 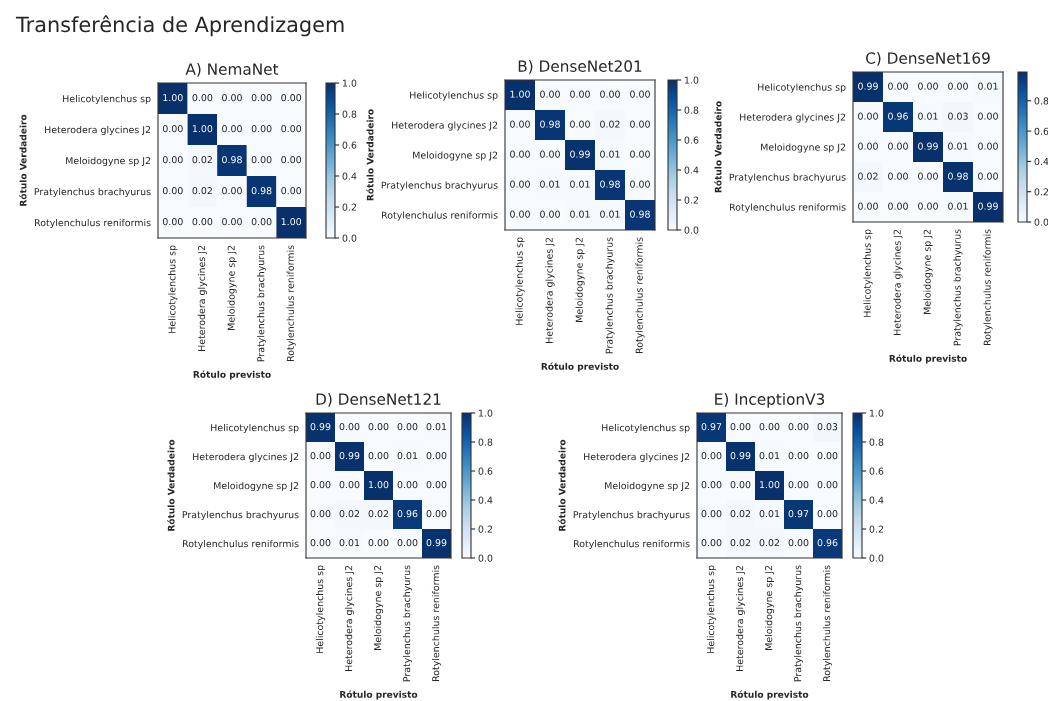 I want to click on chart-title: A) NemaNet, so click(x=232, y=70).